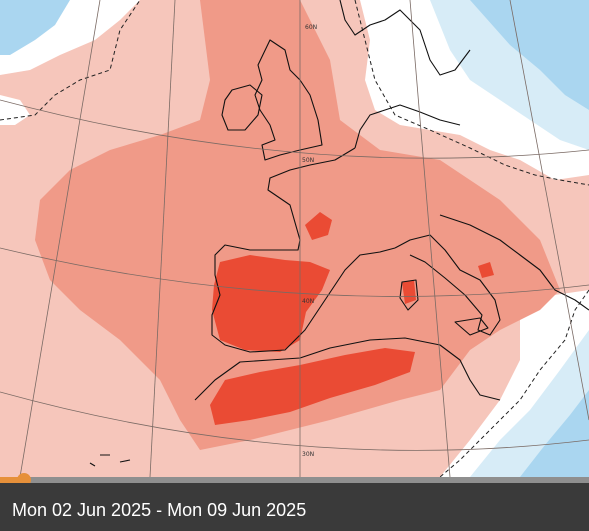  I want to click on coastline-scandinavia, so click(405, 38).